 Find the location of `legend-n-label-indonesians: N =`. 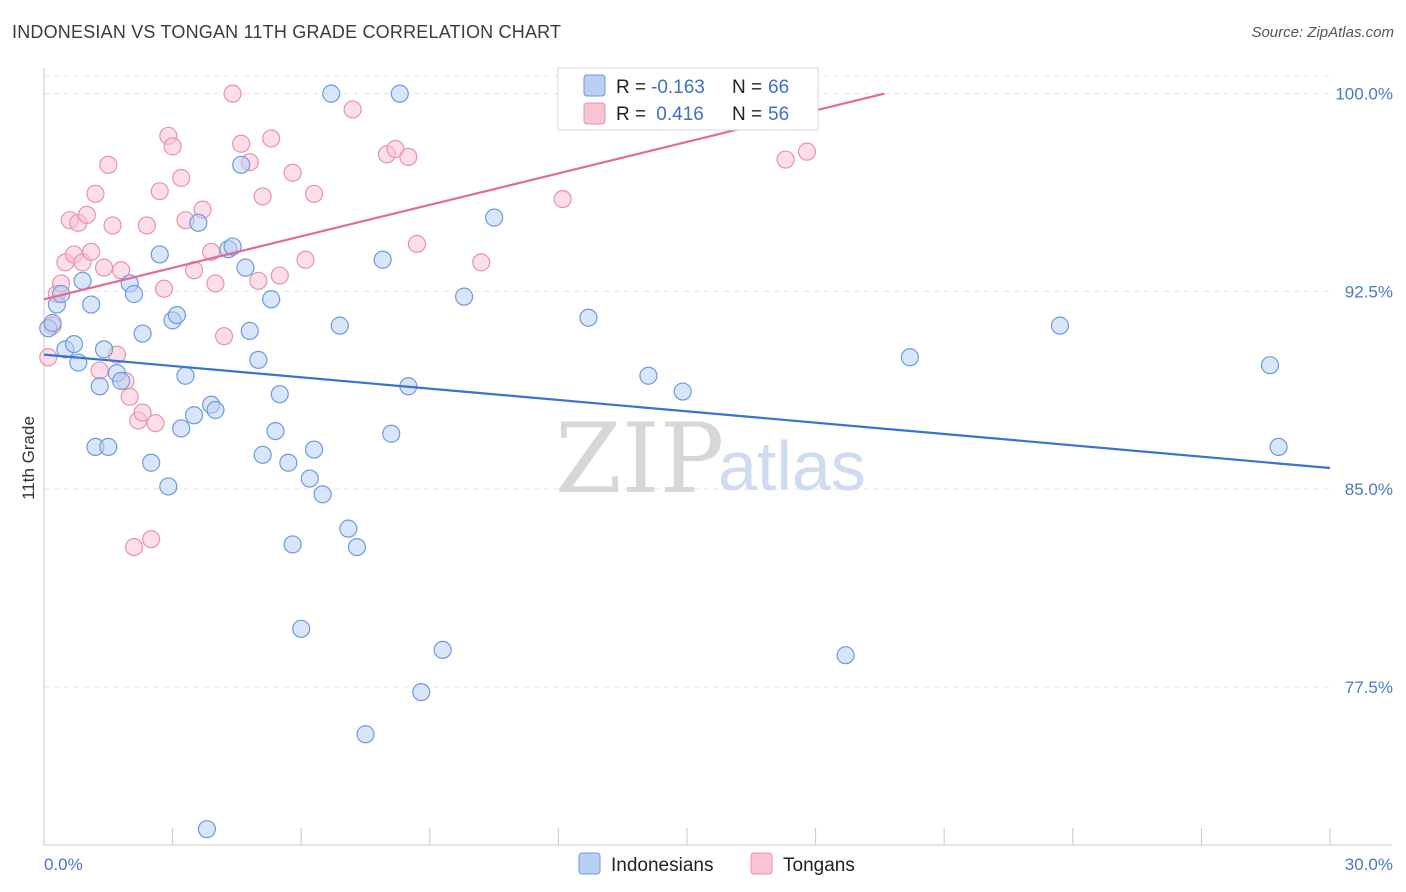

legend-n-label-indonesians: N = is located at coordinates (747, 87).